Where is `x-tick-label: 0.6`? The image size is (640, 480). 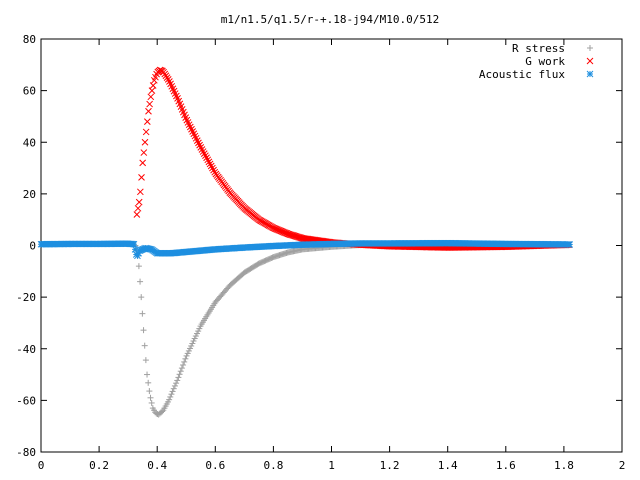
x-tick-label: 0.6 is located at coordinates (215, 465).